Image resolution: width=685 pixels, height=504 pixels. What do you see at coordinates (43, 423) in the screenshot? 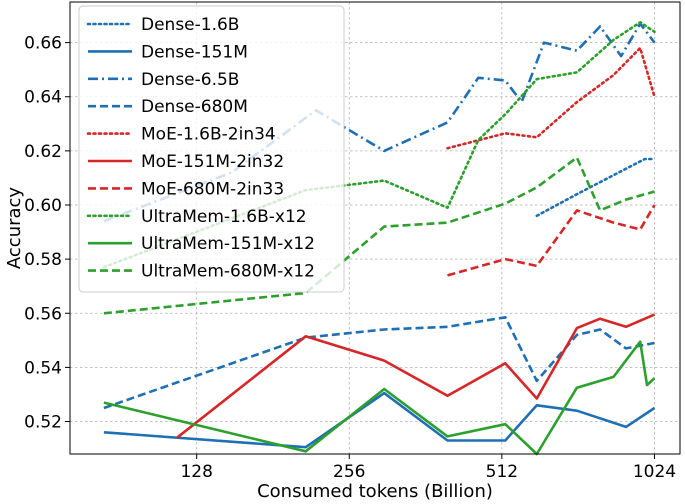
I see `y-tick-label: 0.52` at bounding box center [43, 423].